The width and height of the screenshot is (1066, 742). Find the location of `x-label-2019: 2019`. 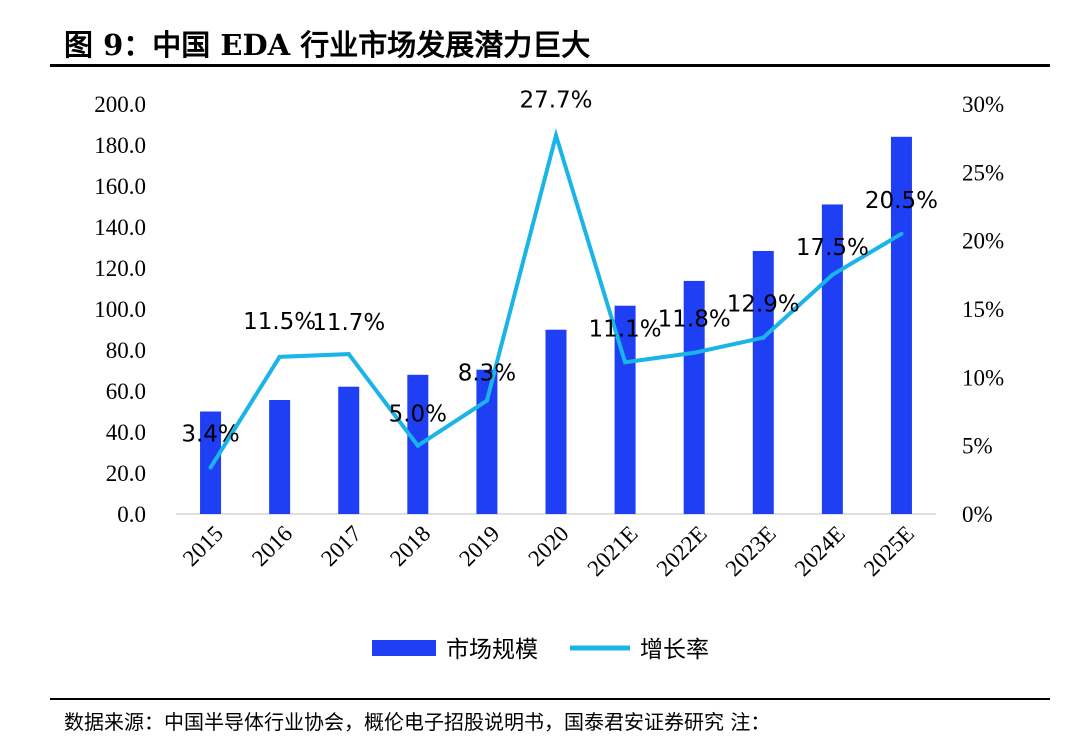

x-label-2019: 2019 is located at coordinates (479, 546).